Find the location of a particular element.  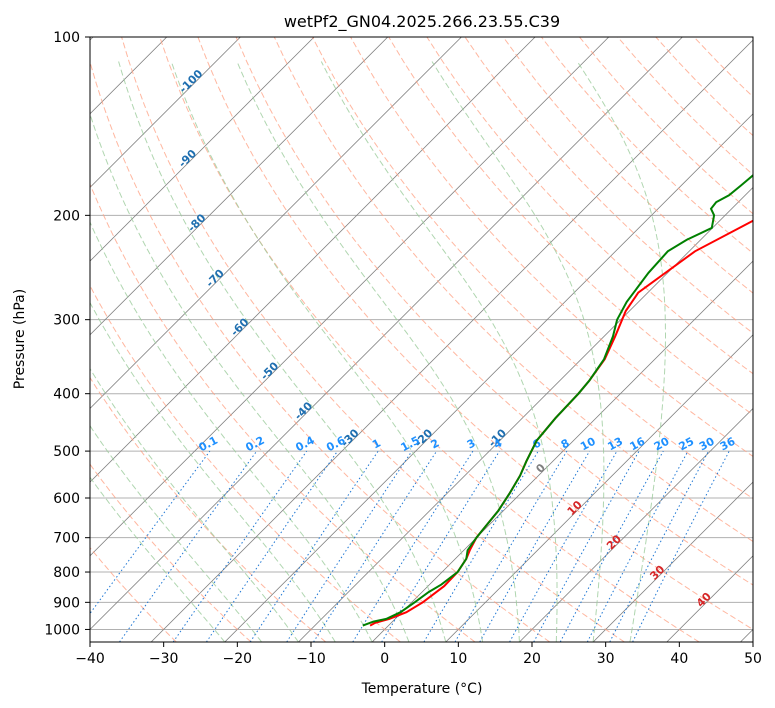

y-axis-label: Pressure (hPa) is located at coordinates (20, 339).